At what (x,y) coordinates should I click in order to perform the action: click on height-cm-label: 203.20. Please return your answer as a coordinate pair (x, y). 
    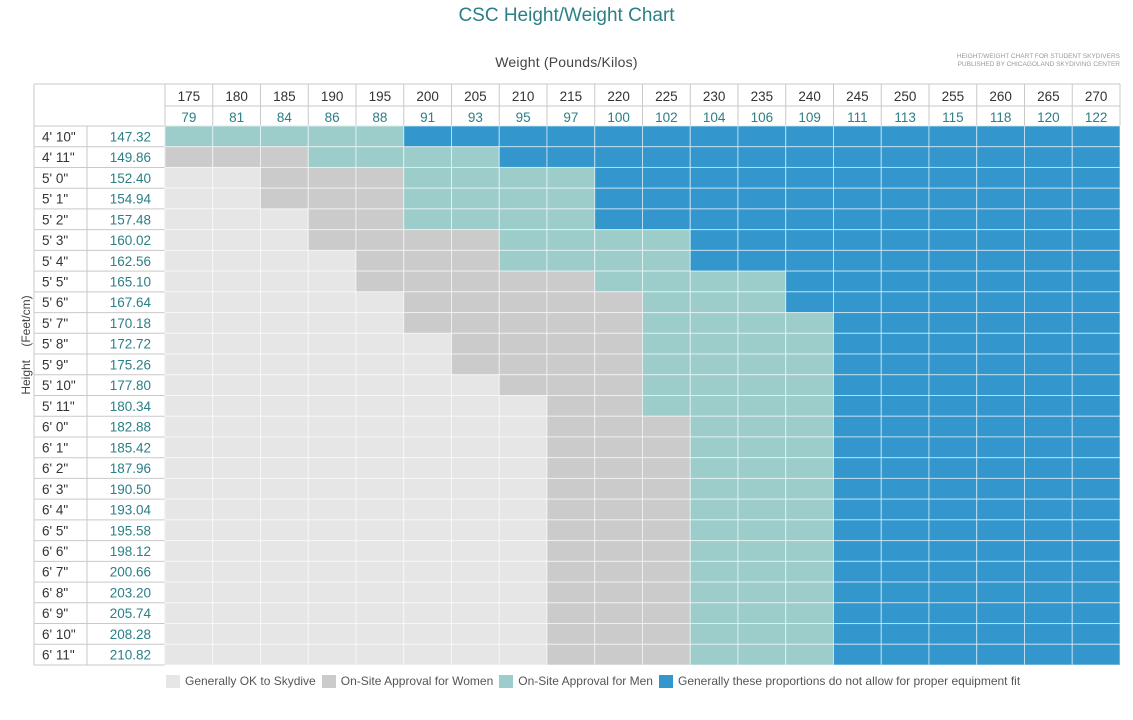
    Looking at the image, I should click on (130, 592).